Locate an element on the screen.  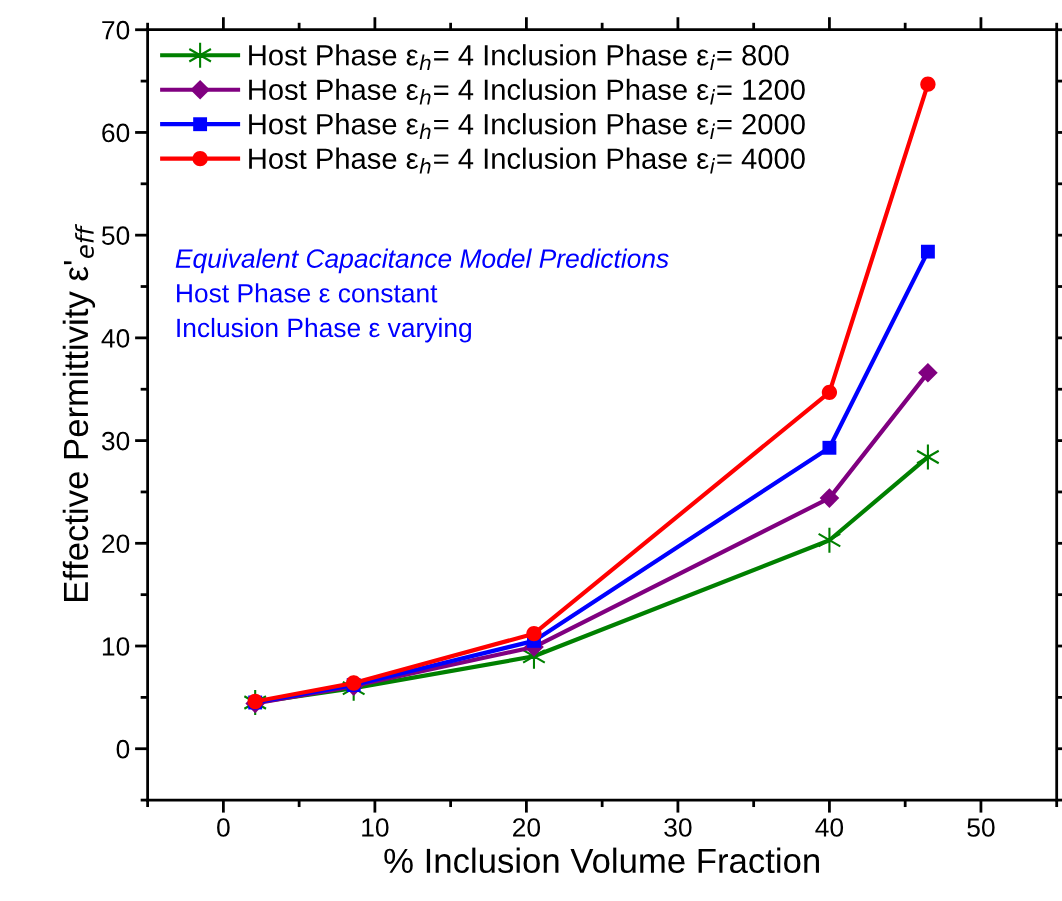
y-tick-label: 0 is located at coordinates (123, 749).